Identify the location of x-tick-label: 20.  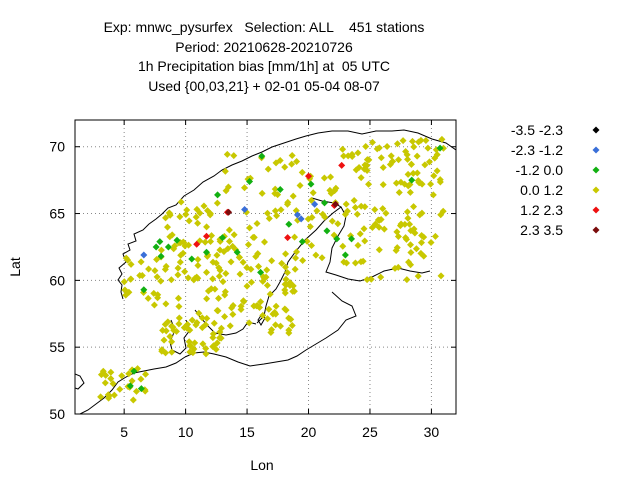
(309, 432).